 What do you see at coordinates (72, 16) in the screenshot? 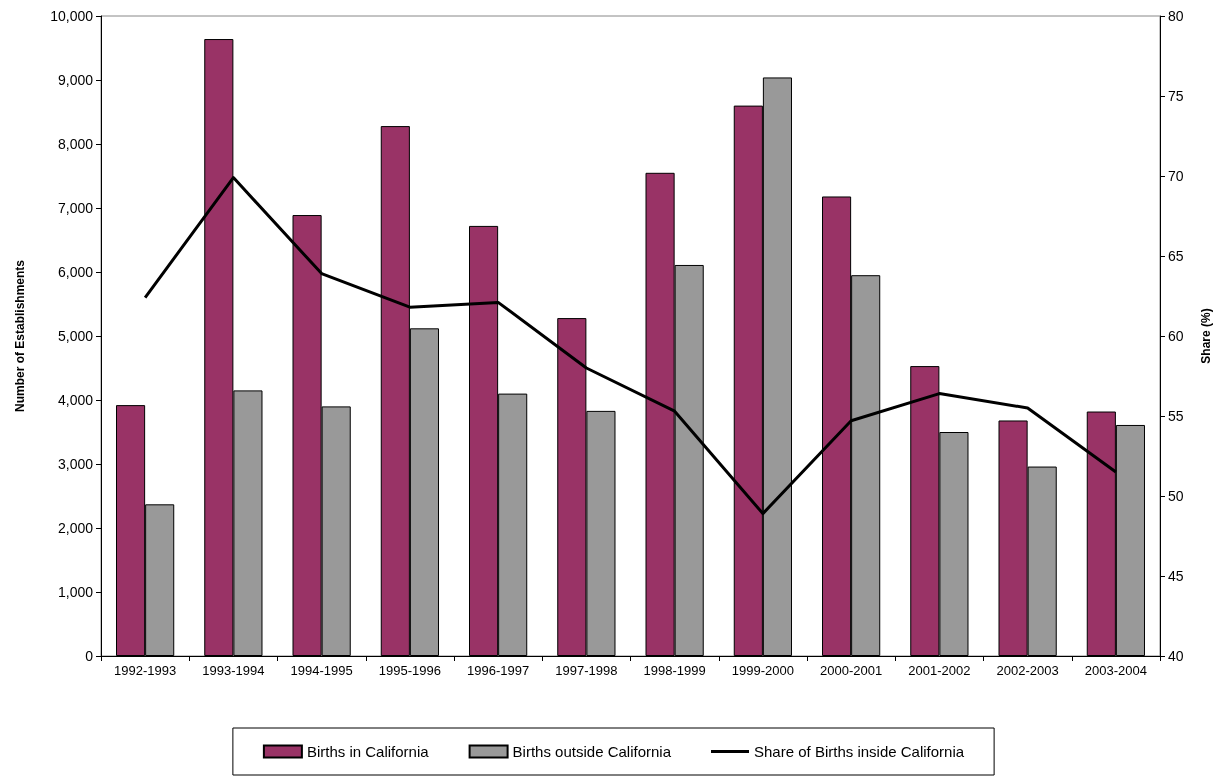
I see `y-tick-label: 10,000` at bounding box center [72, 16].